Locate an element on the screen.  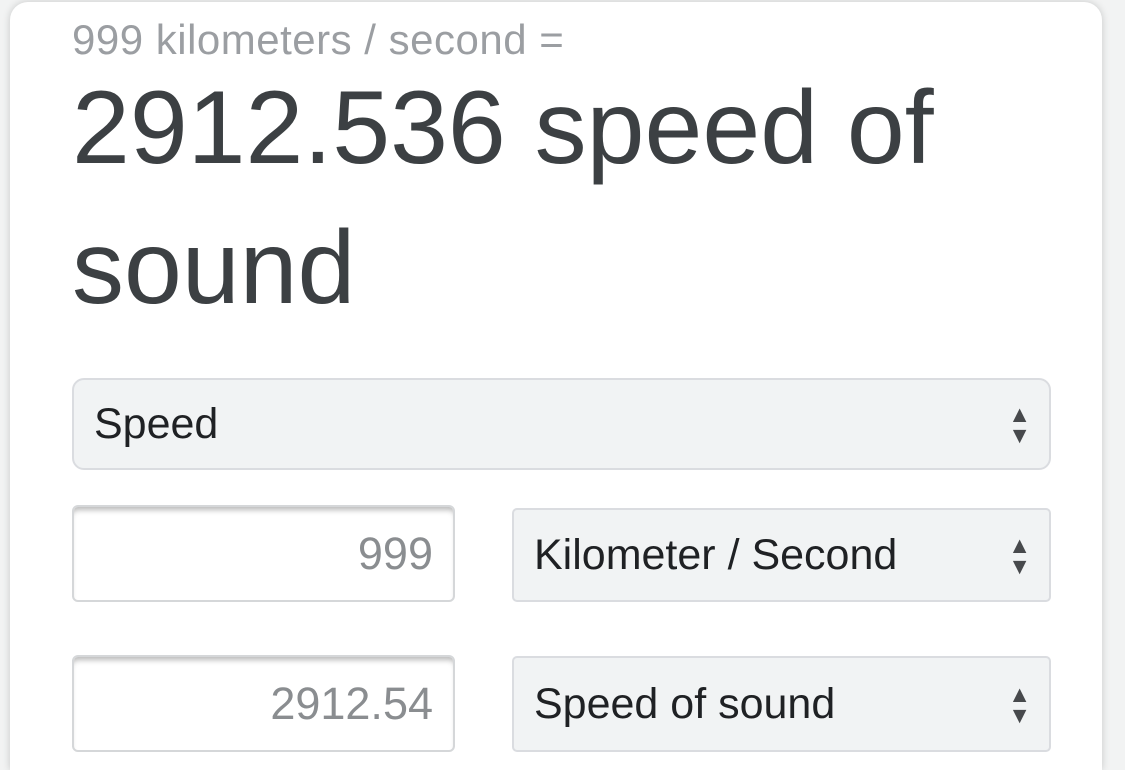
from-unit-select-arrows-icon: ▲ ▼ is located at coordinates (1019, 555).